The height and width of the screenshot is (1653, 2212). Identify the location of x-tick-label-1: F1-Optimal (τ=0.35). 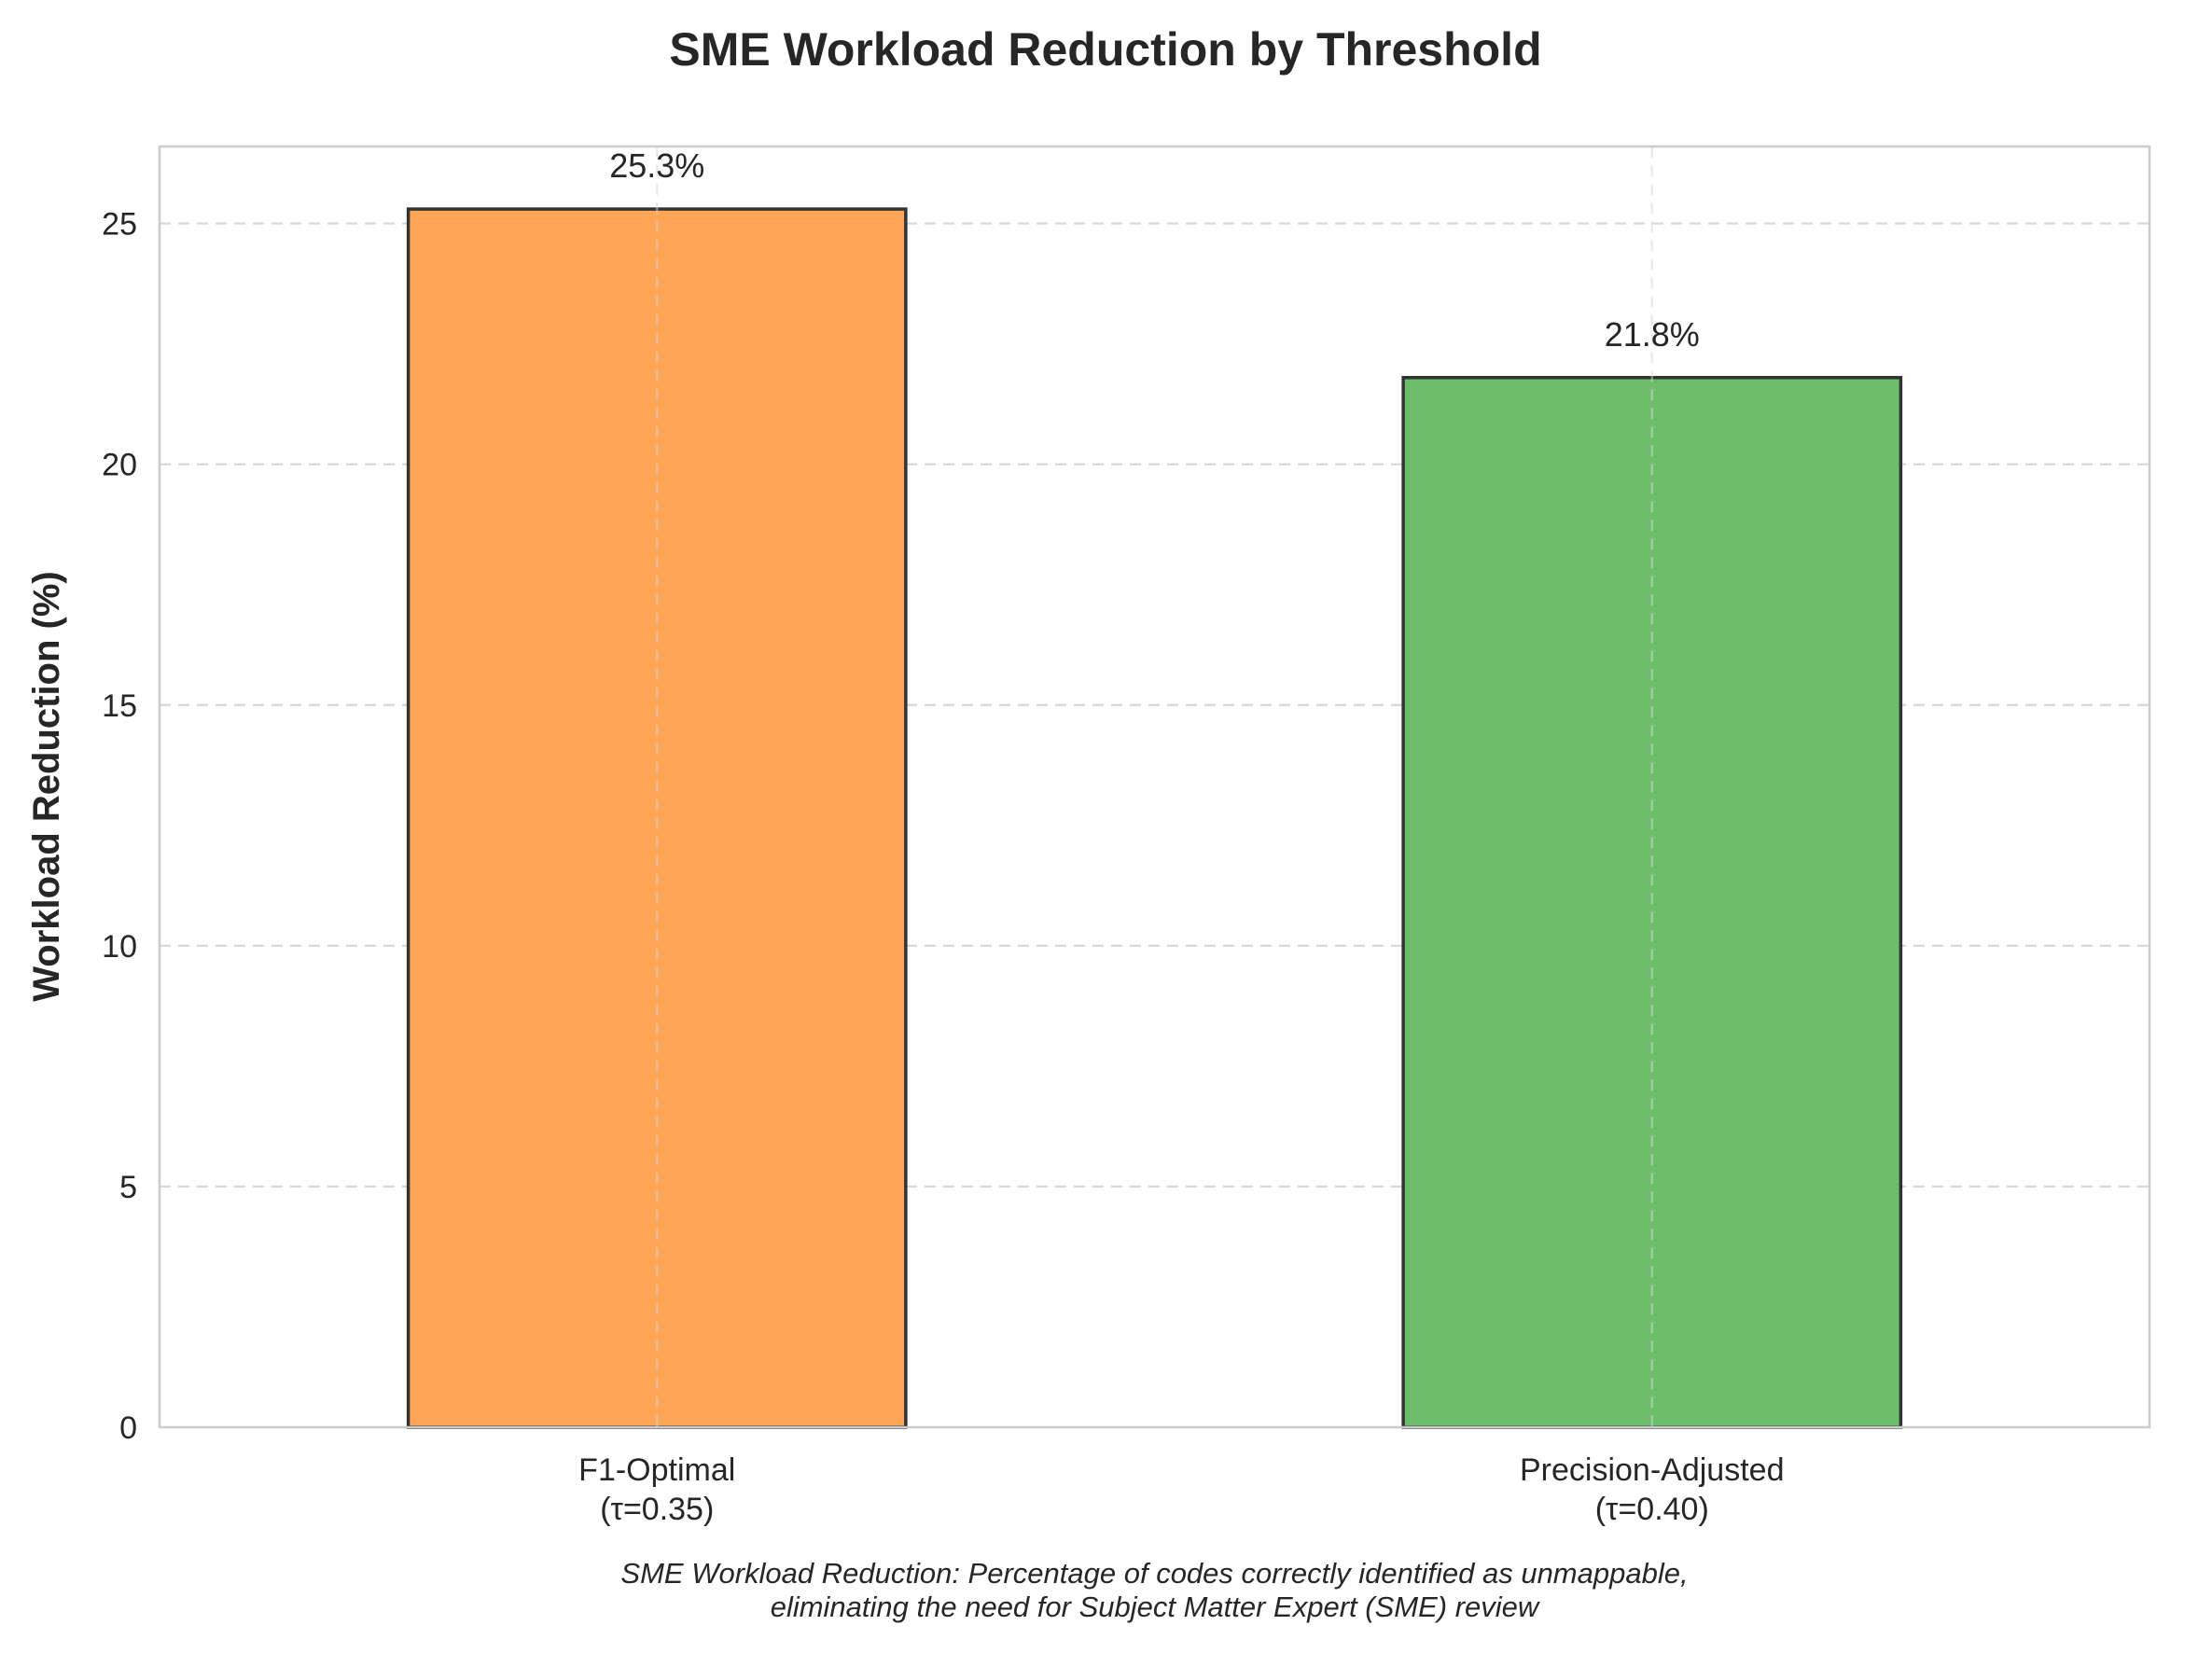
(656, 1489).